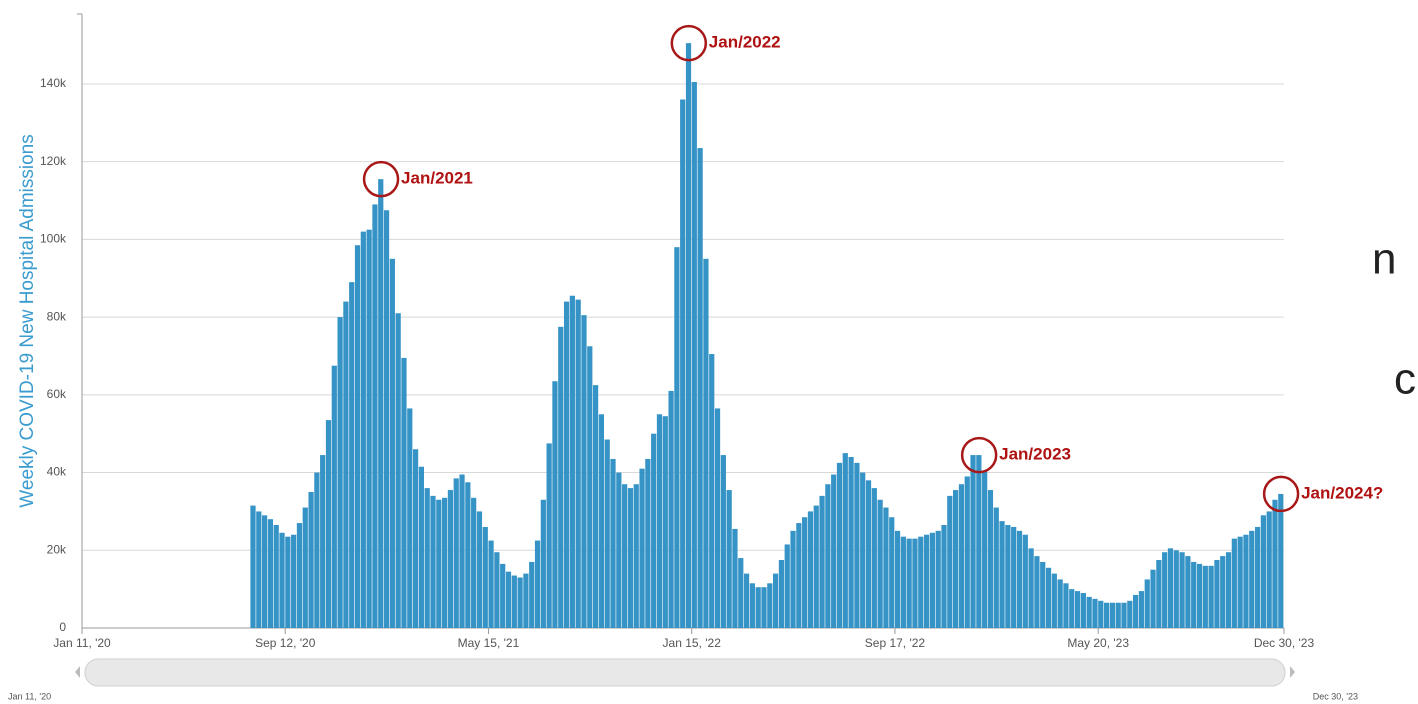 The image size is (1418, 704). What do you see at coordinates (692, 643) in the screenshot?
I see `x-tick-label: Jan 15, '22` at bounding box center [692, 643].